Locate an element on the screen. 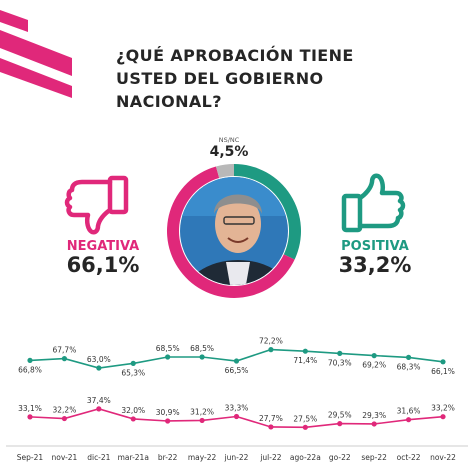 Image resolution: width=474 pixels, height=474 pixels. trend-data-label: 31,2% is located at coordinates (202, 411).